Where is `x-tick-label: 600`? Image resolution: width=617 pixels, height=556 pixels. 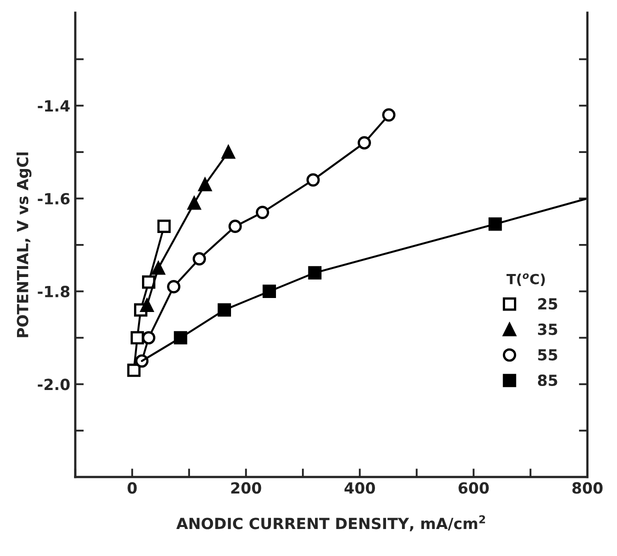 x-tick-label: 600 is located at coordinates (473, 488).